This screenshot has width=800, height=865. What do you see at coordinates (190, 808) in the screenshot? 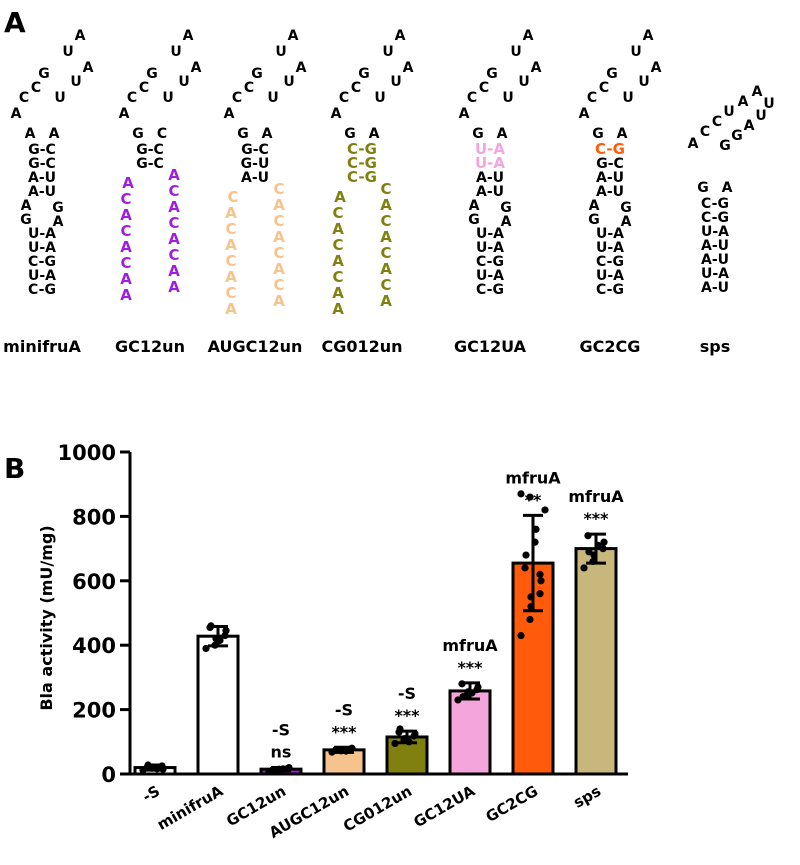
I see `x-tick-label: minifruA` at bounding box center [190, 808].